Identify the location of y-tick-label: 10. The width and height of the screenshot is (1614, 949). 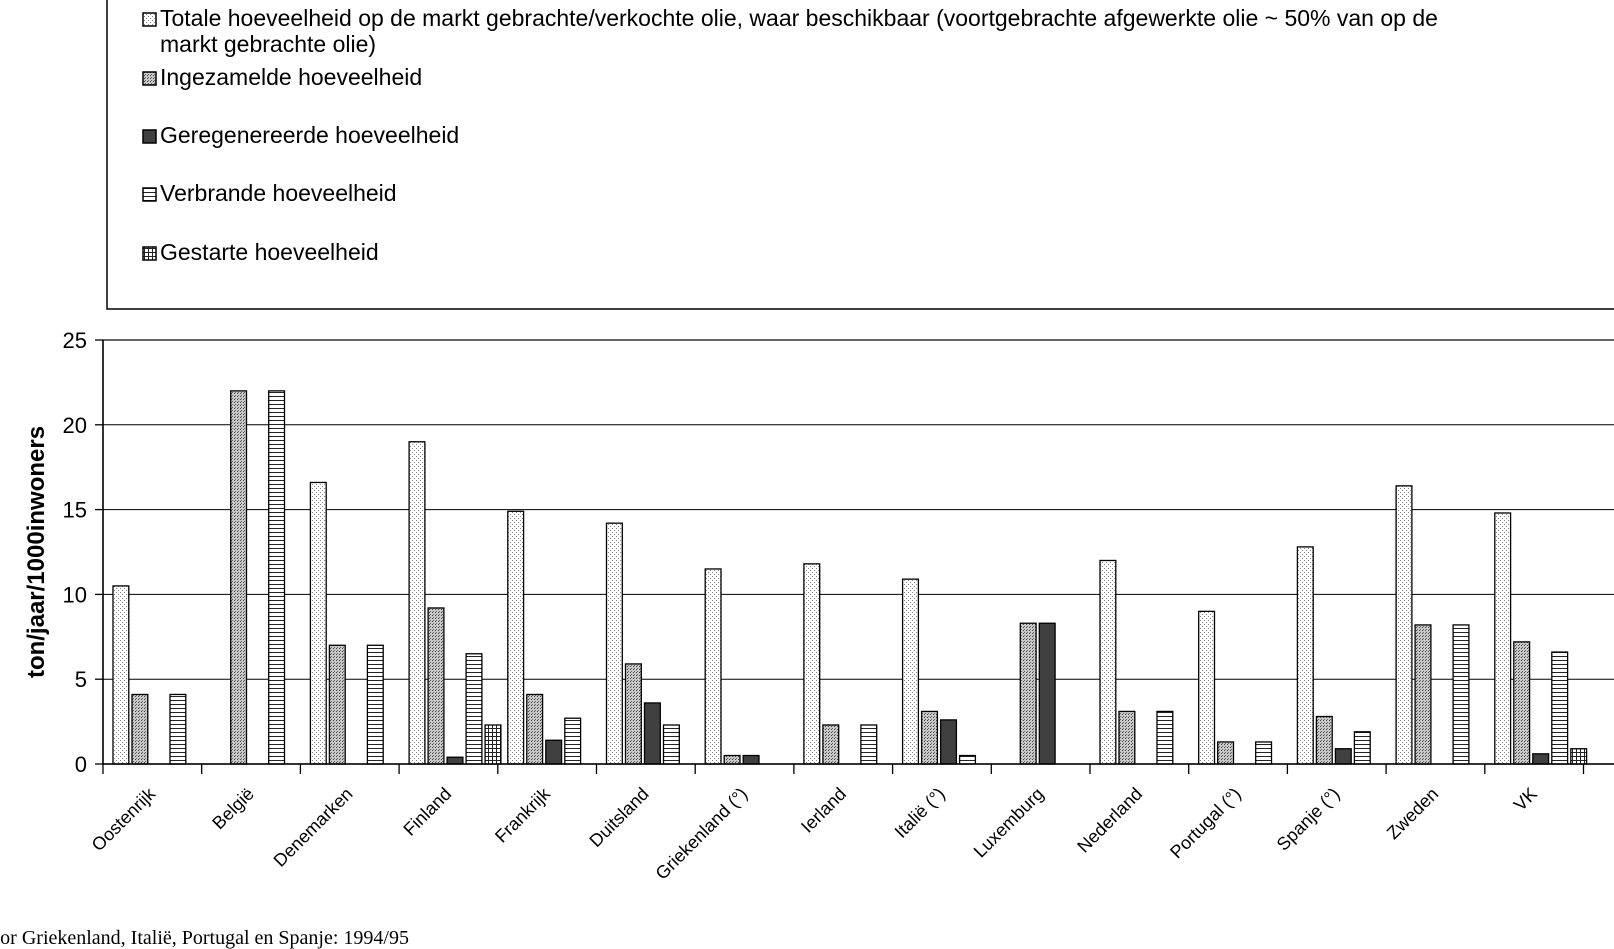
(75, 594).